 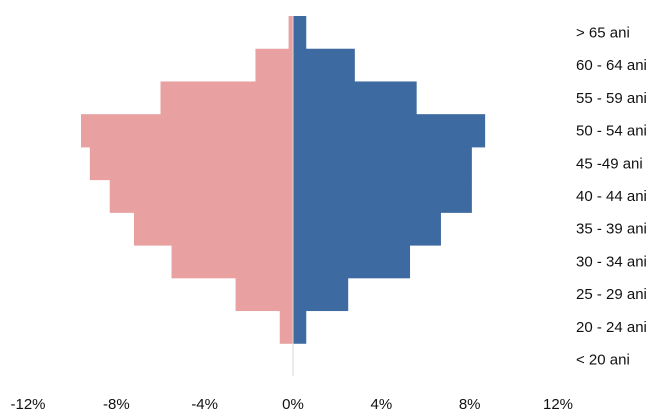 I want to click on category-label: < 20 ani, so click(x=603, y=360).